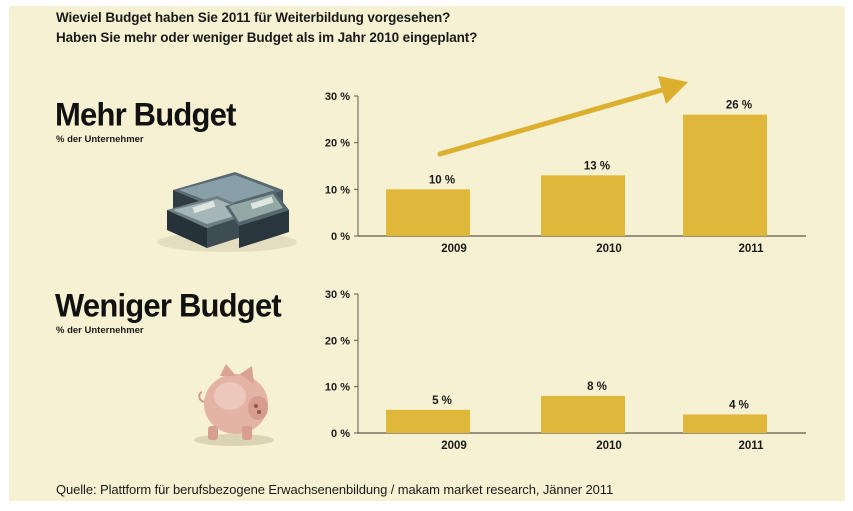 This screenshot has height=511, width=853. What do you see at coordinates (739, 106) in the screenshot?
I see `bar-value-label: 26 %` at bounding box center [739, 106].